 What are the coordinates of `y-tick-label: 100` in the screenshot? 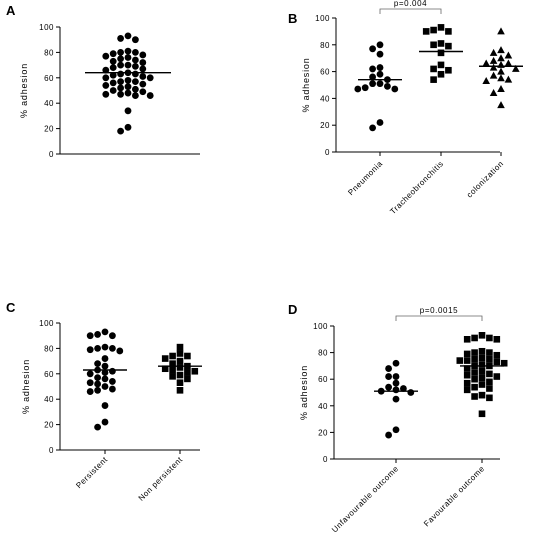 It's located at (46, 323).